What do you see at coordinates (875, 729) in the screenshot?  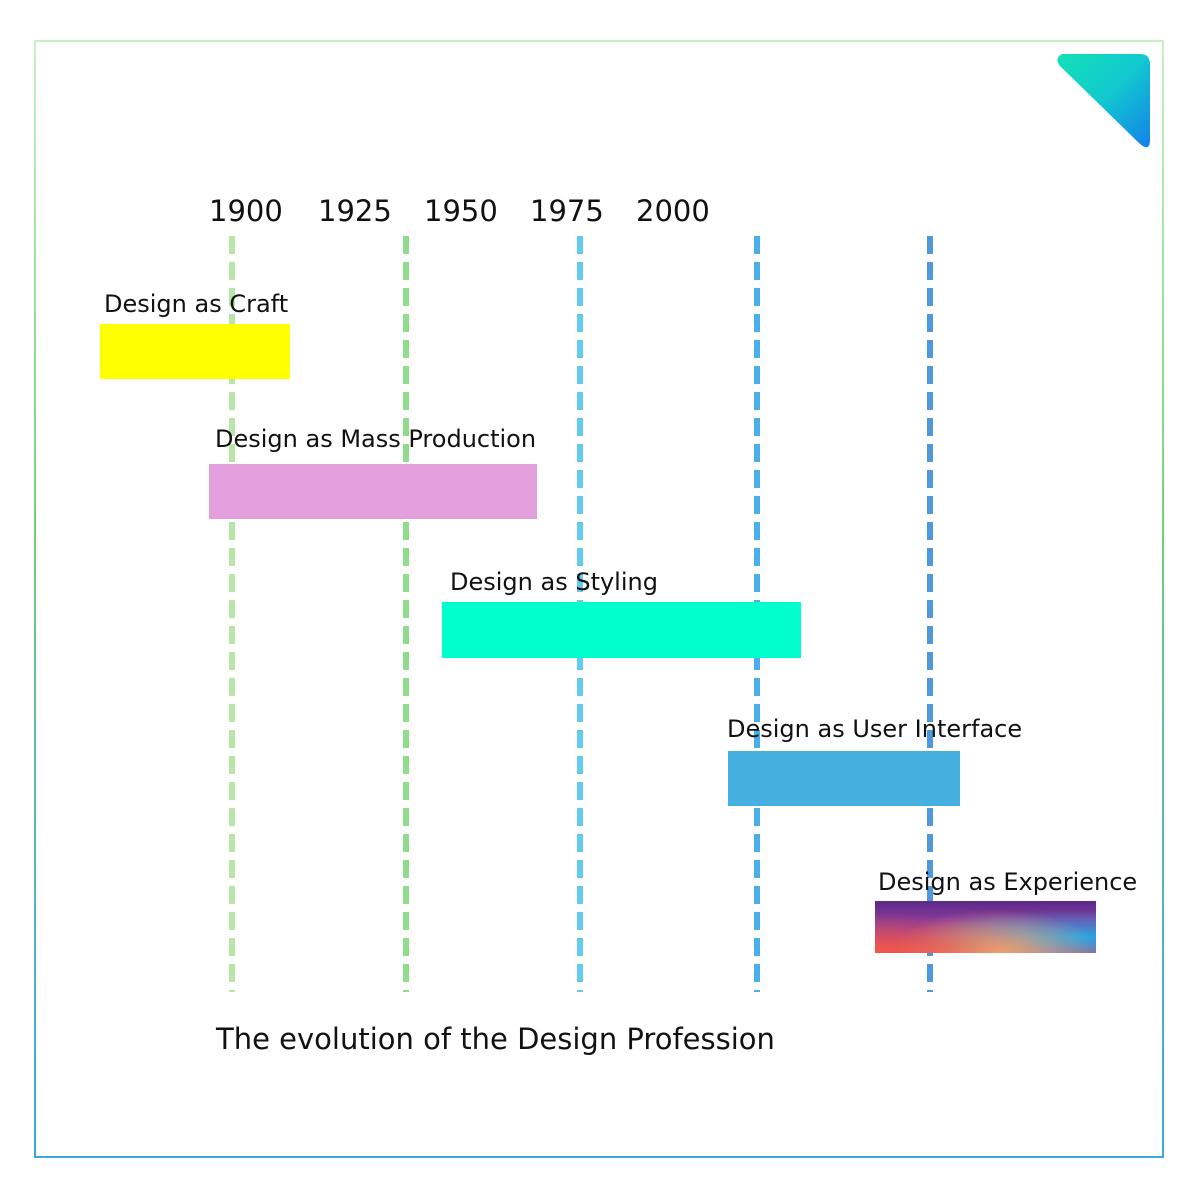 I see `era-label-user-interface: Design as User Interface` at bounding box center [875, 729].